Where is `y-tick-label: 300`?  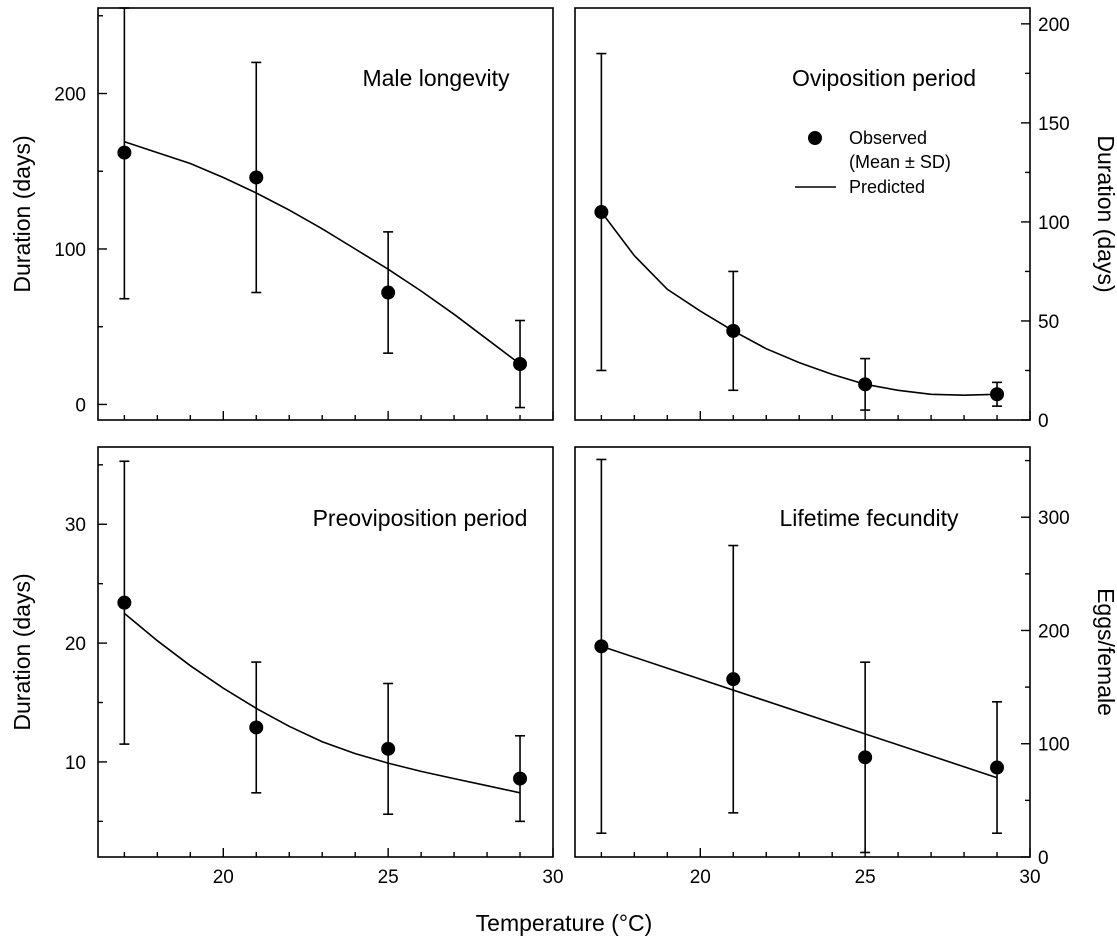 y-tick-label: 300 is located at coordinates (1054, 518).